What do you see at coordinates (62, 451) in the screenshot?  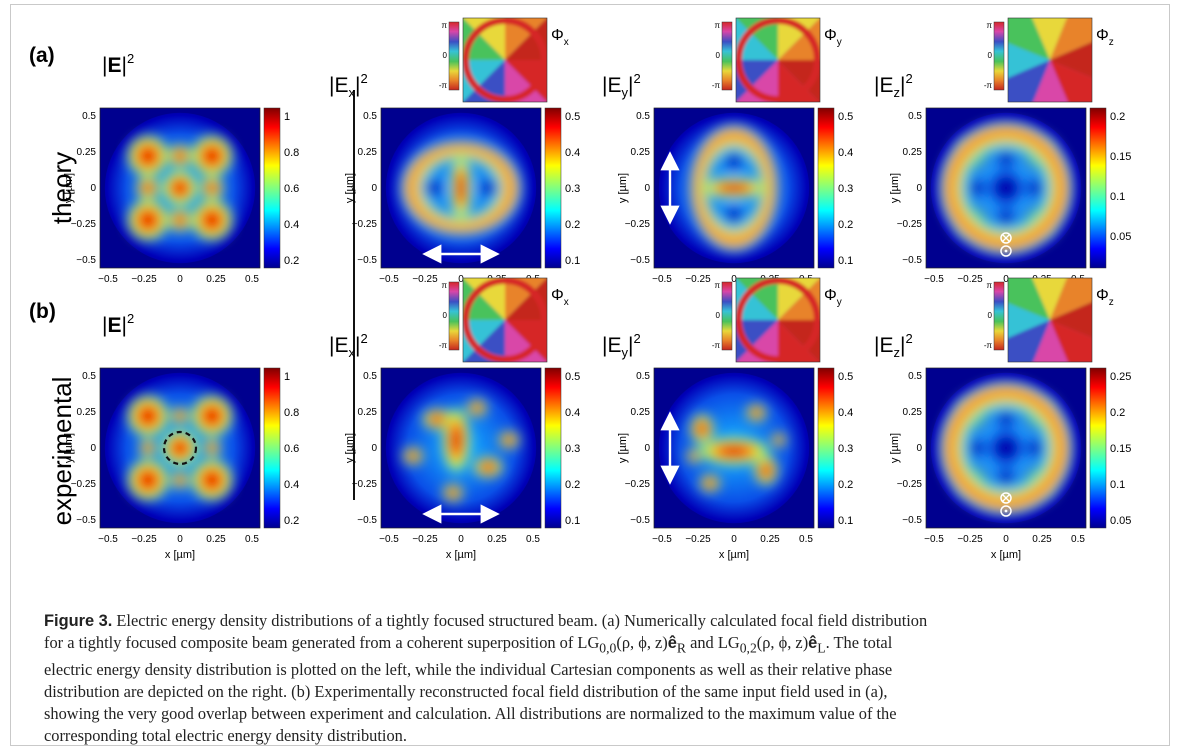 I see `row-label-experimental: experimental` at bounding box center [62, 451].